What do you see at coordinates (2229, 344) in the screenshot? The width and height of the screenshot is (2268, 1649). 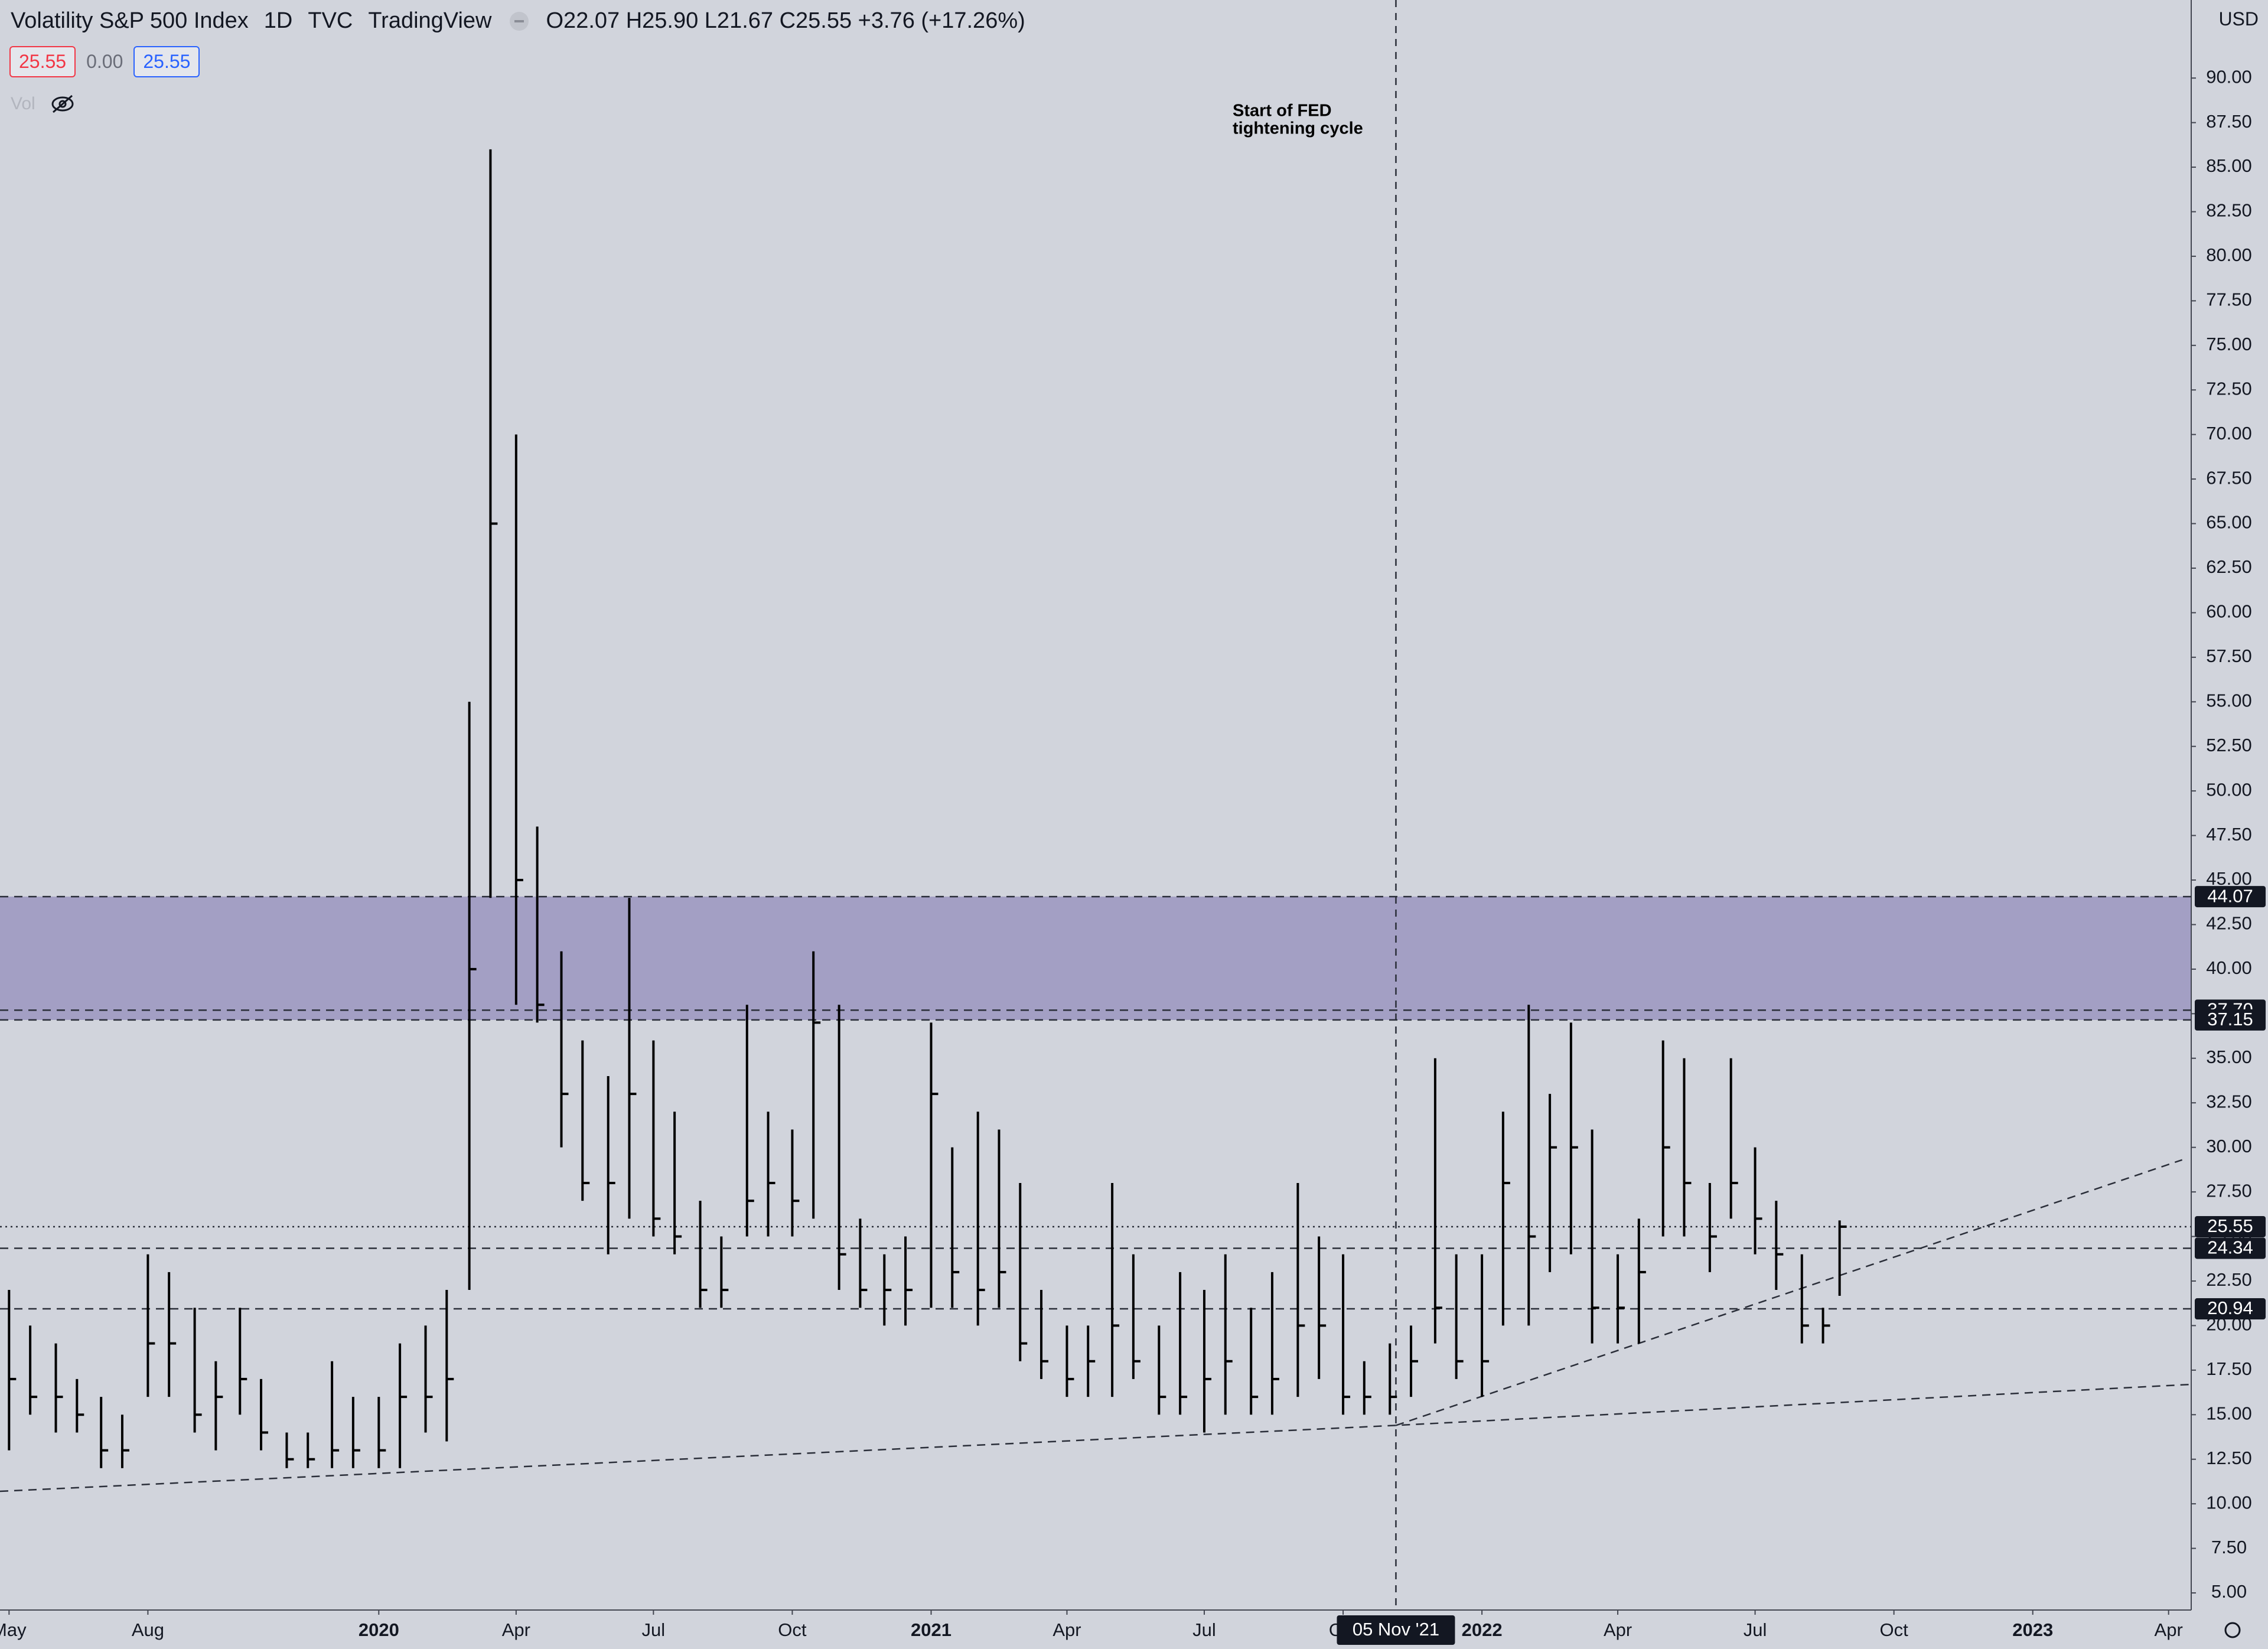 I see `y-tick-label: 75.00` at bounding box center [2229, 344].